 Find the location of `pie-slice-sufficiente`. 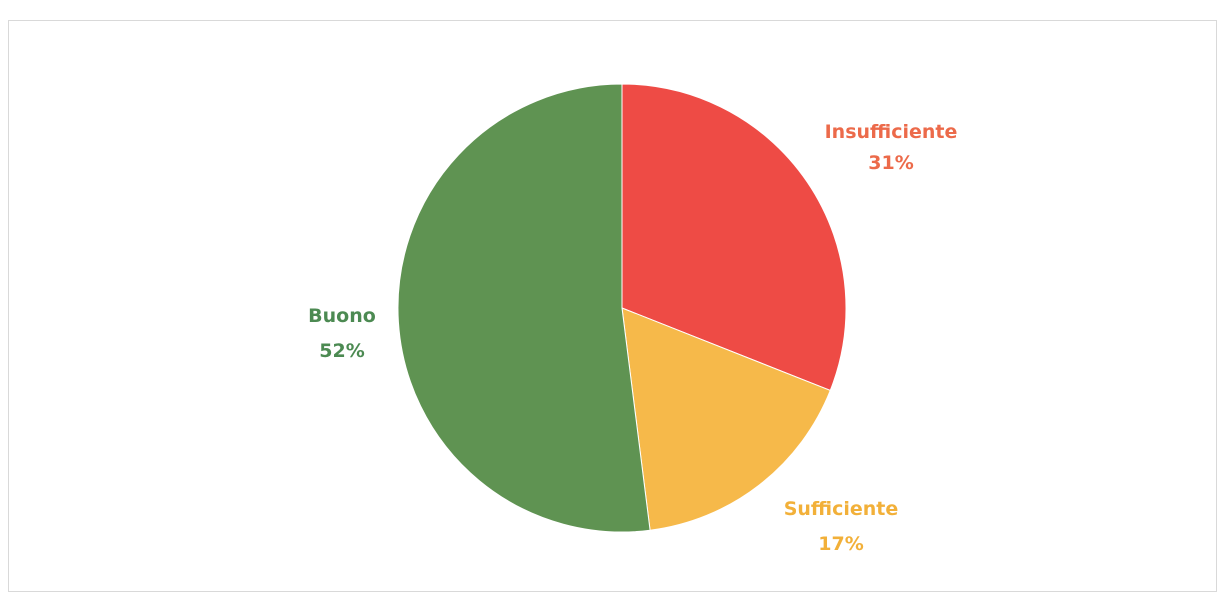

pie-slice-sufficiente is located at coordinates (726, 419).